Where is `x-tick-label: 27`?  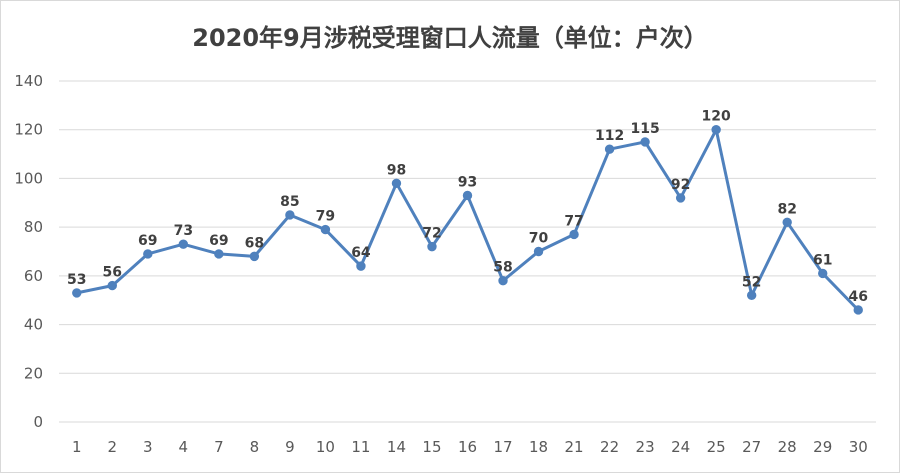
x-tick-label: 27 is located at coordinates (751, 447).